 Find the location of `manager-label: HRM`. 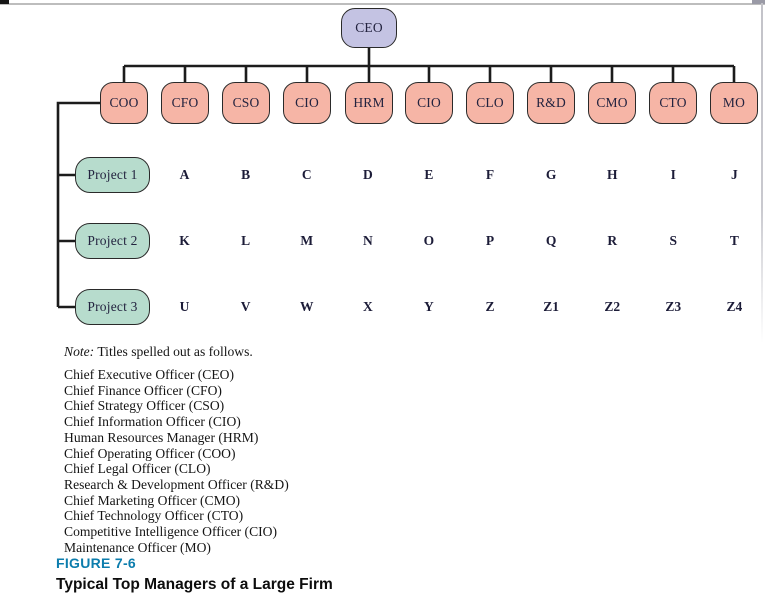

manager-label: HRM is located at coordinates (369, 102).